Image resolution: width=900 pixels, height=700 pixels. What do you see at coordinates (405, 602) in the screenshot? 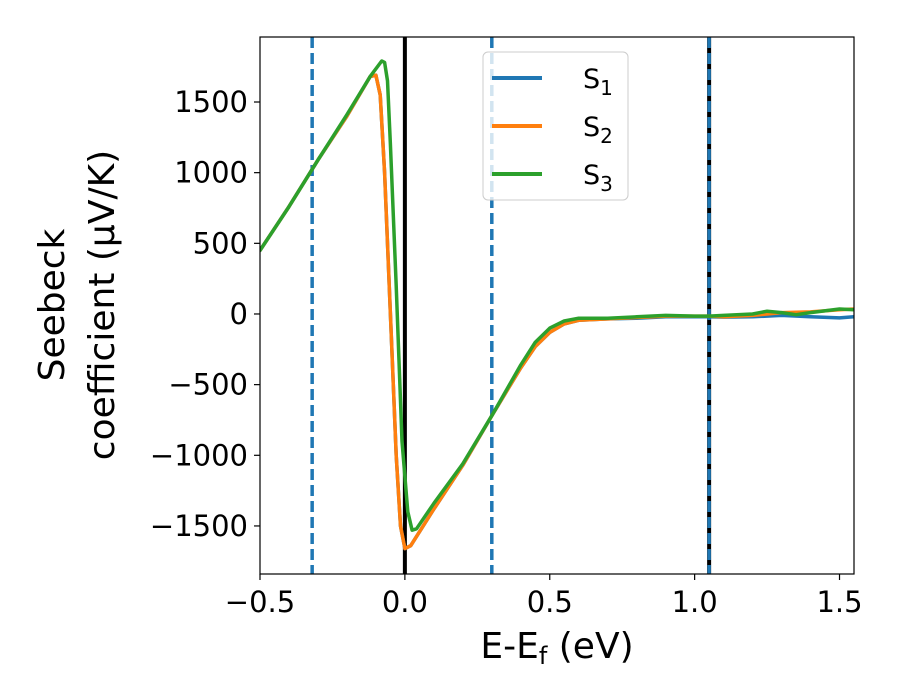
I see `x-tick-label: 0.0` at bounding box center [405, 602].